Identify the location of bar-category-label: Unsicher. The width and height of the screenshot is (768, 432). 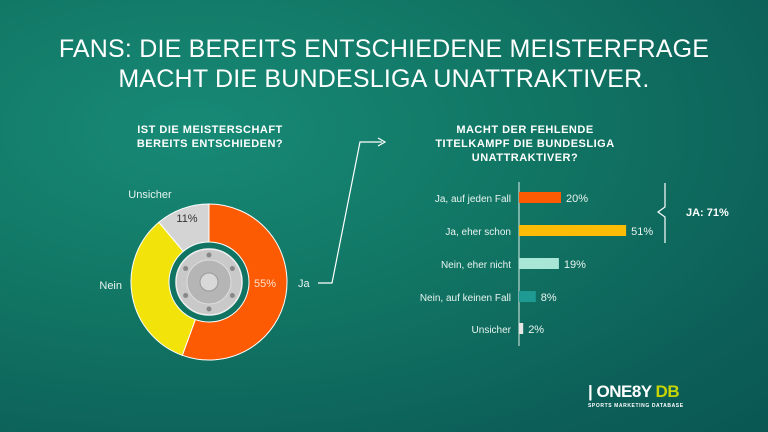
(492, 330).